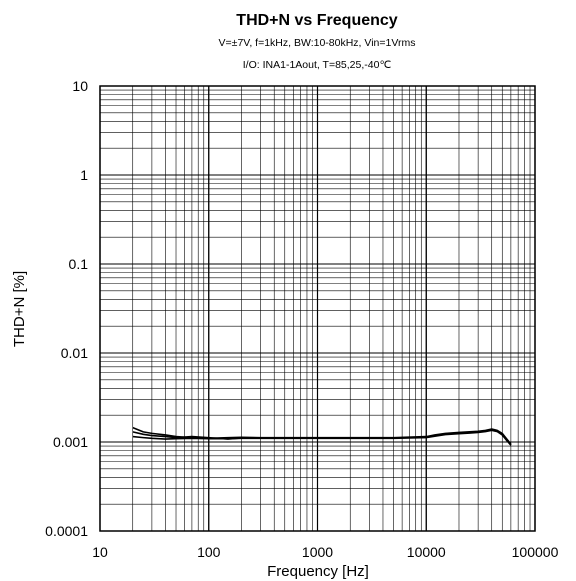  Describe the element at coordinates (70, 442) in the screenshot. I see `y-tick-label: 0.001` at that location.